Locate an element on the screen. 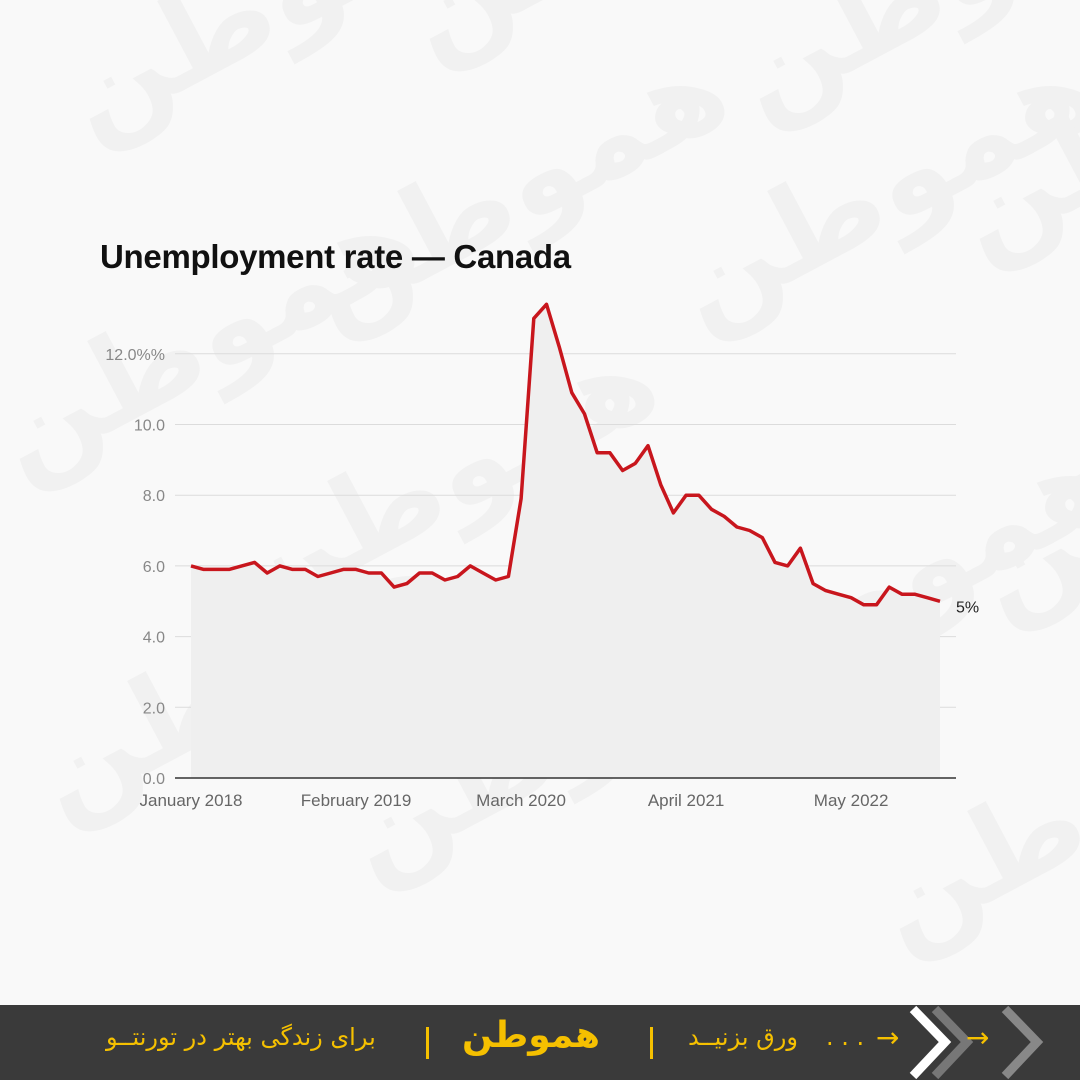 This screenshot has height=1080, width=1080. y-tick-label: 4.0 is located at coordinates (154, 638).